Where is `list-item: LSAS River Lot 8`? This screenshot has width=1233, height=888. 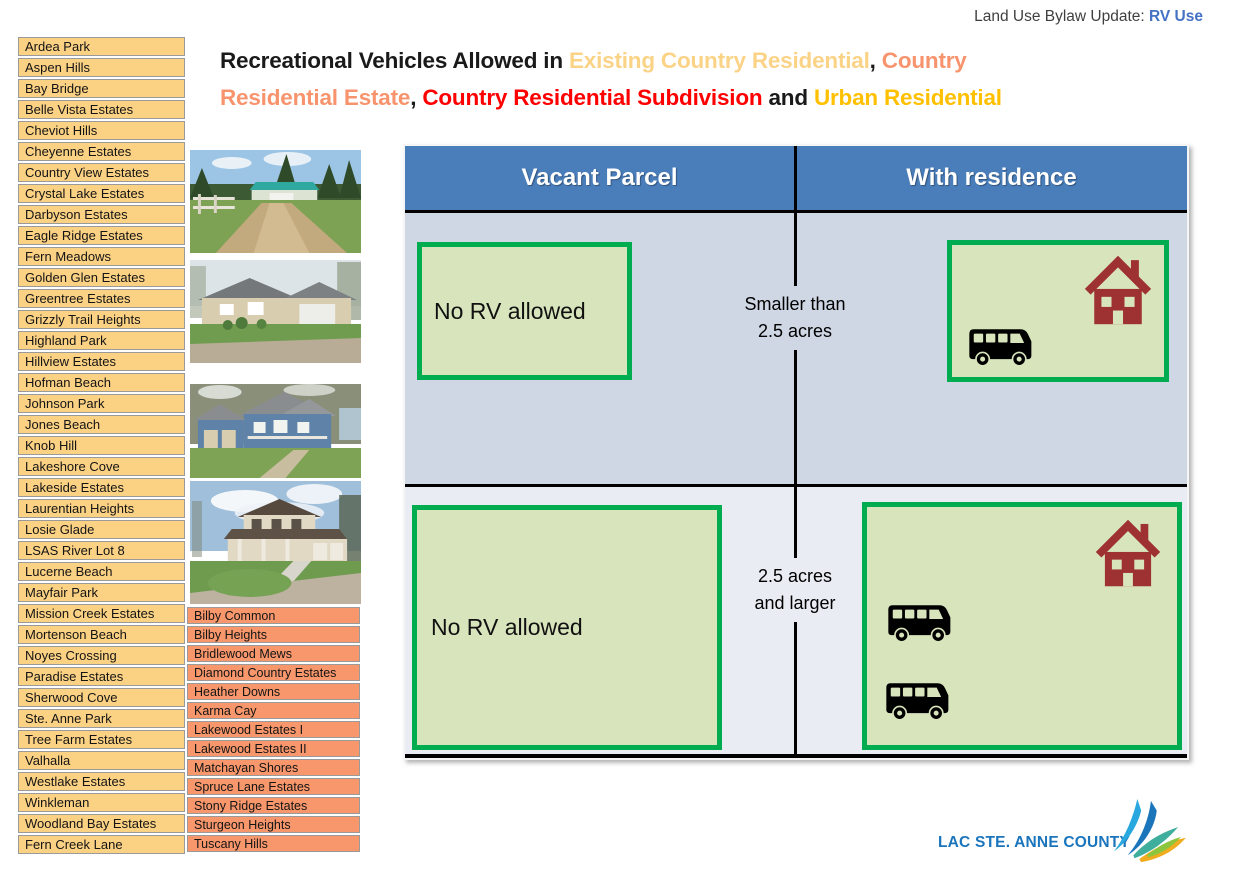
list-item: LSAS River Lot 8 is located at coordinates (101, 550).